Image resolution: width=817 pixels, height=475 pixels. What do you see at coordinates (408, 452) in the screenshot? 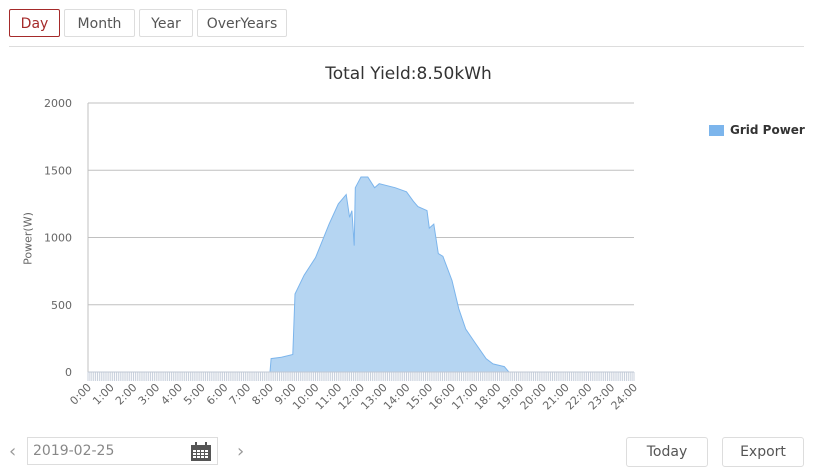
I see `date-controls: ‹ › Today Export` at bounding box center [408, 452].